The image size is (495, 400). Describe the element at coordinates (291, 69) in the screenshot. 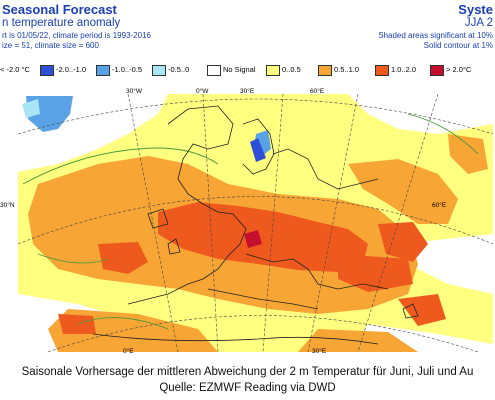

I see `legend-label: 0..0.5` at that location.